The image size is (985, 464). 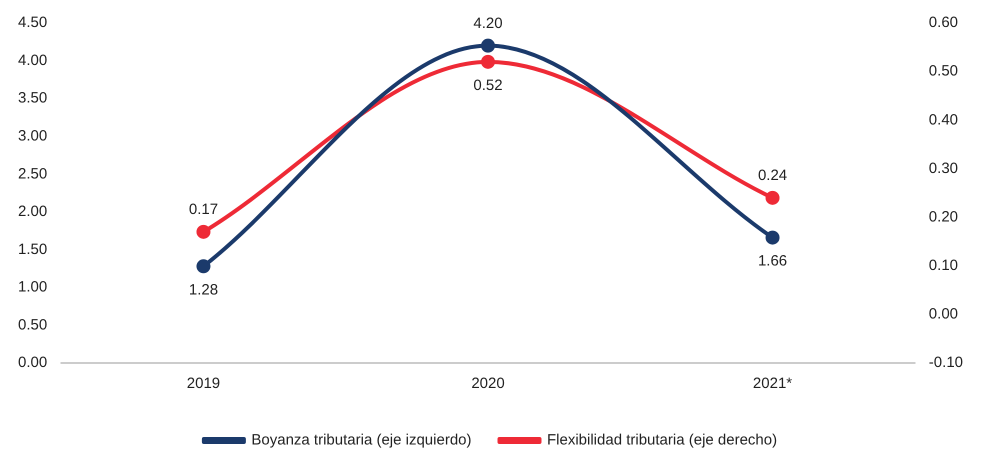 What do you see at coordinates (488, 85) in the screenshot?
I see `data-label: 0.52` at bounding box center [488, 85].